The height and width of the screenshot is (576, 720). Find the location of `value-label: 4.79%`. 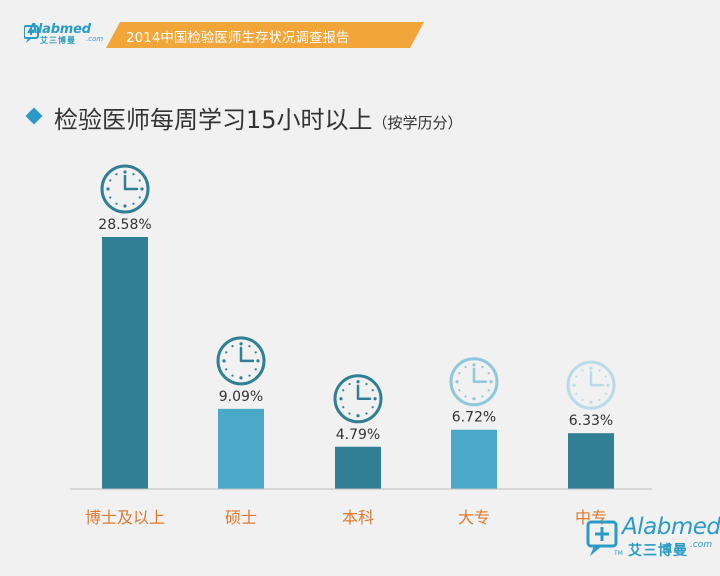

value-label: 4.79% is located at coordinates (358, 435).